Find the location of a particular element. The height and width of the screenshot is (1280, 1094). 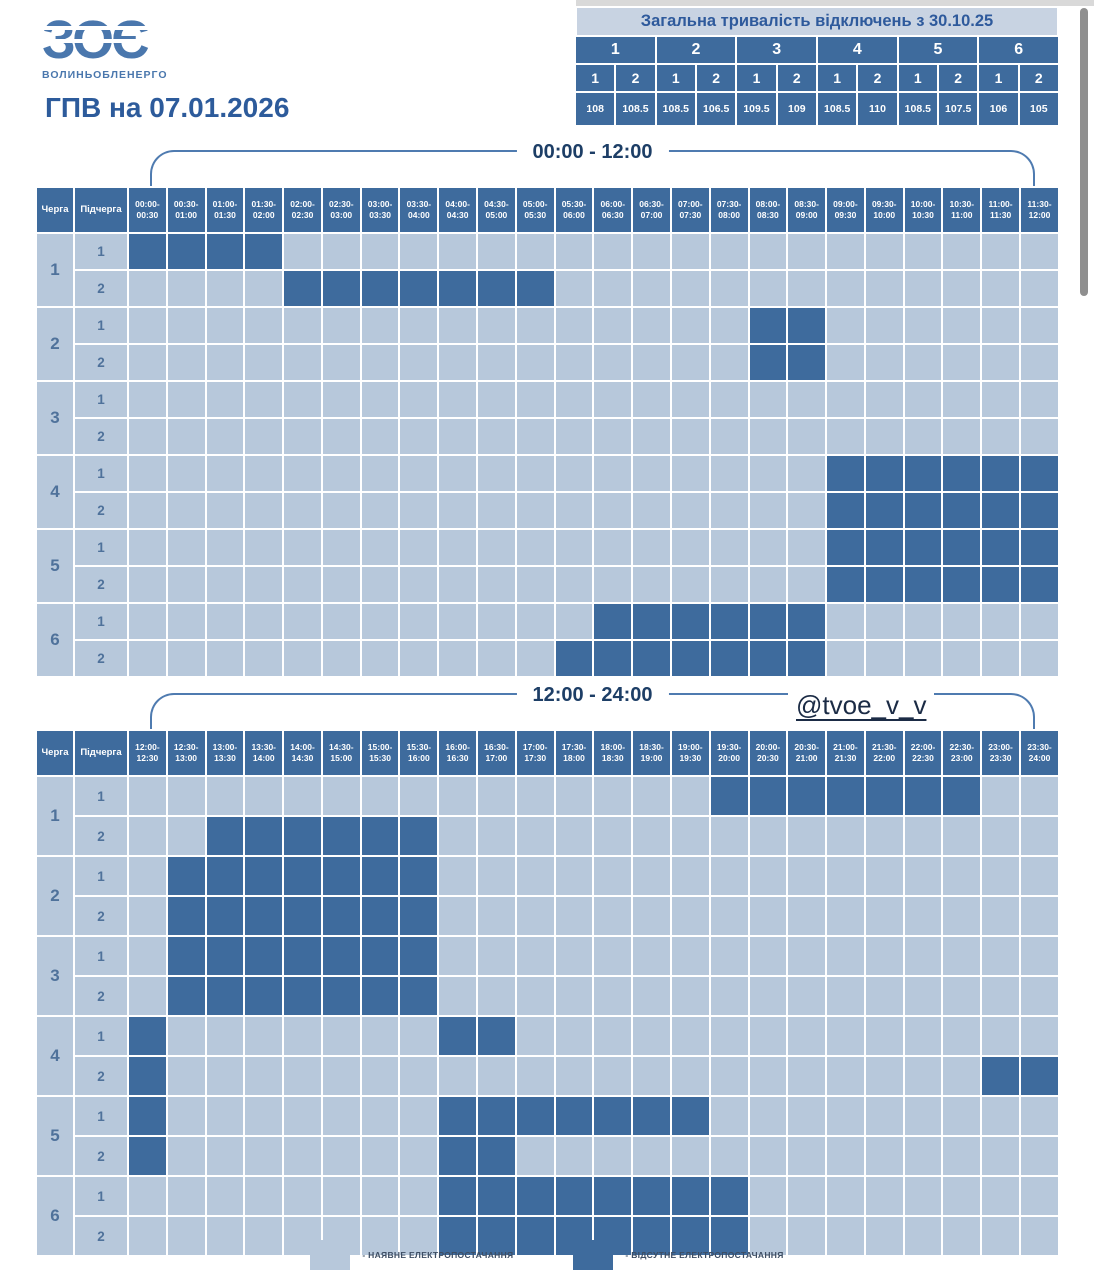

legend-swatch-power-off is located at coordinates (593, 1255).